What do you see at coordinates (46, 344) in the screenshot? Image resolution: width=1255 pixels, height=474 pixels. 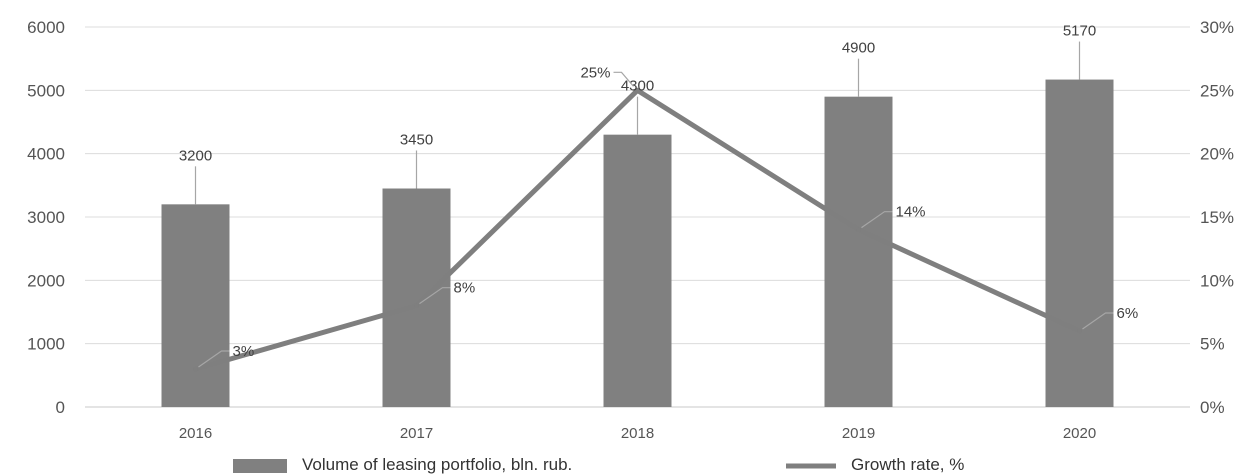 I see `left-tick-label: 1000` at bounding box center [46, 344].